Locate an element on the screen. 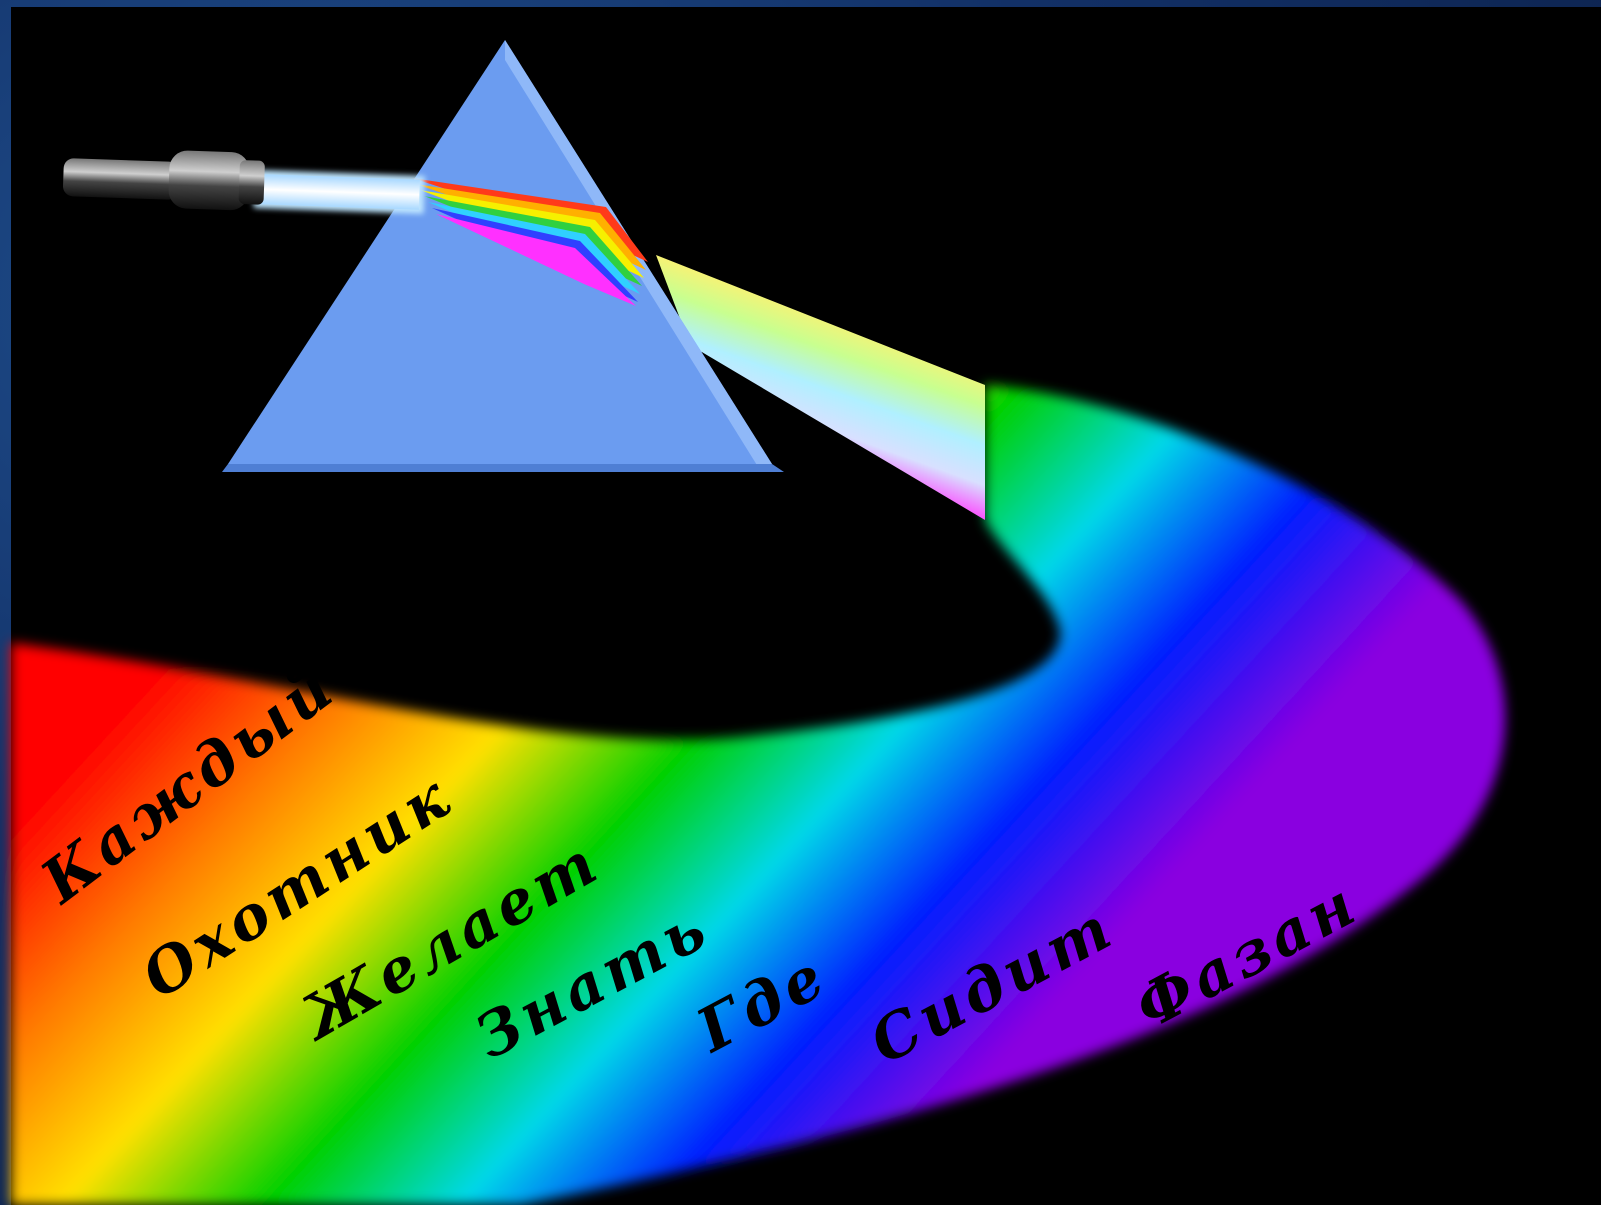 The image size is (1601, 1205). triangular-prism-icon is located at coordinates (503, 256).